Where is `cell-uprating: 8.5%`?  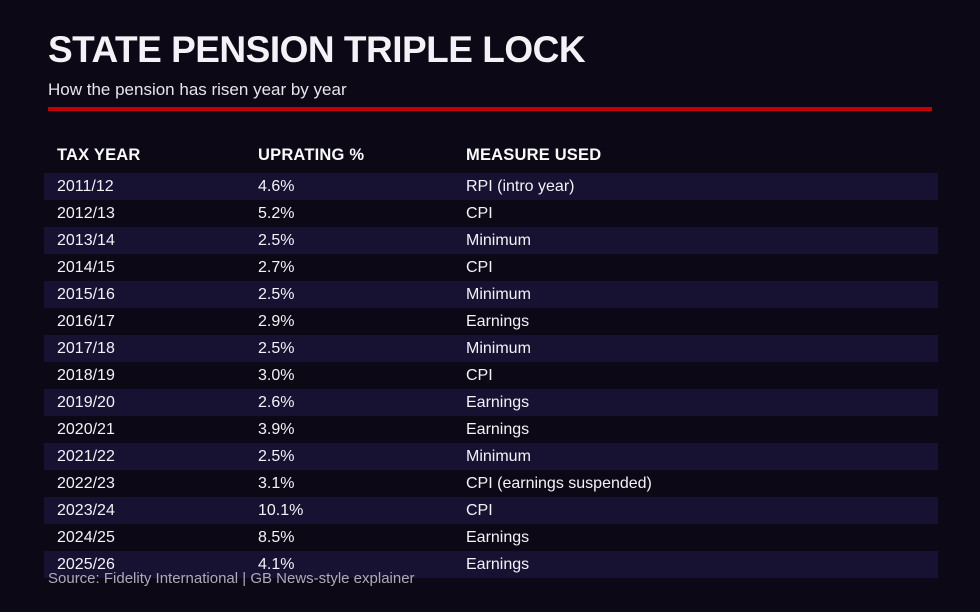 cell-uprating: 8.5% is located at coordinates (276, 537).